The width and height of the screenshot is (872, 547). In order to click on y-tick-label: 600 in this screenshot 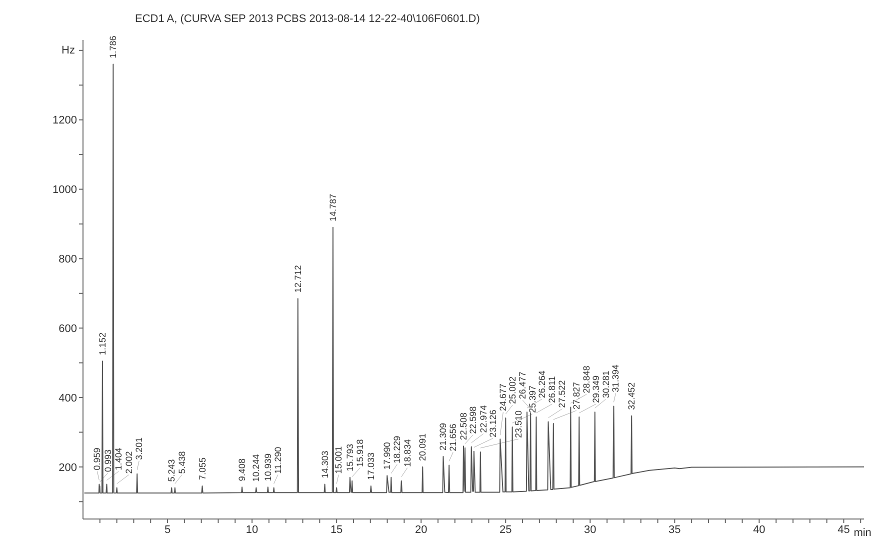, I will do `click(67, 329)`.